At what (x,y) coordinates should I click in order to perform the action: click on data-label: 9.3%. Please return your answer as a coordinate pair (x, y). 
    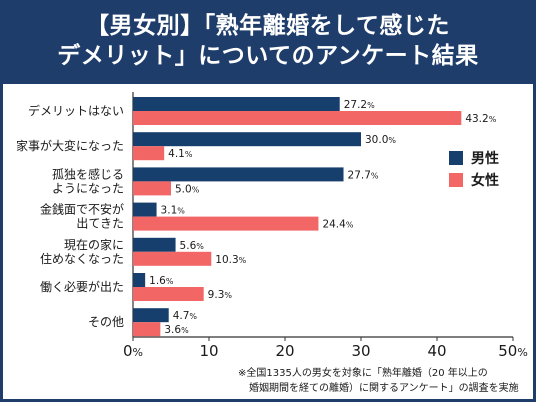
    Looking at the image, I should click on (220, 295).